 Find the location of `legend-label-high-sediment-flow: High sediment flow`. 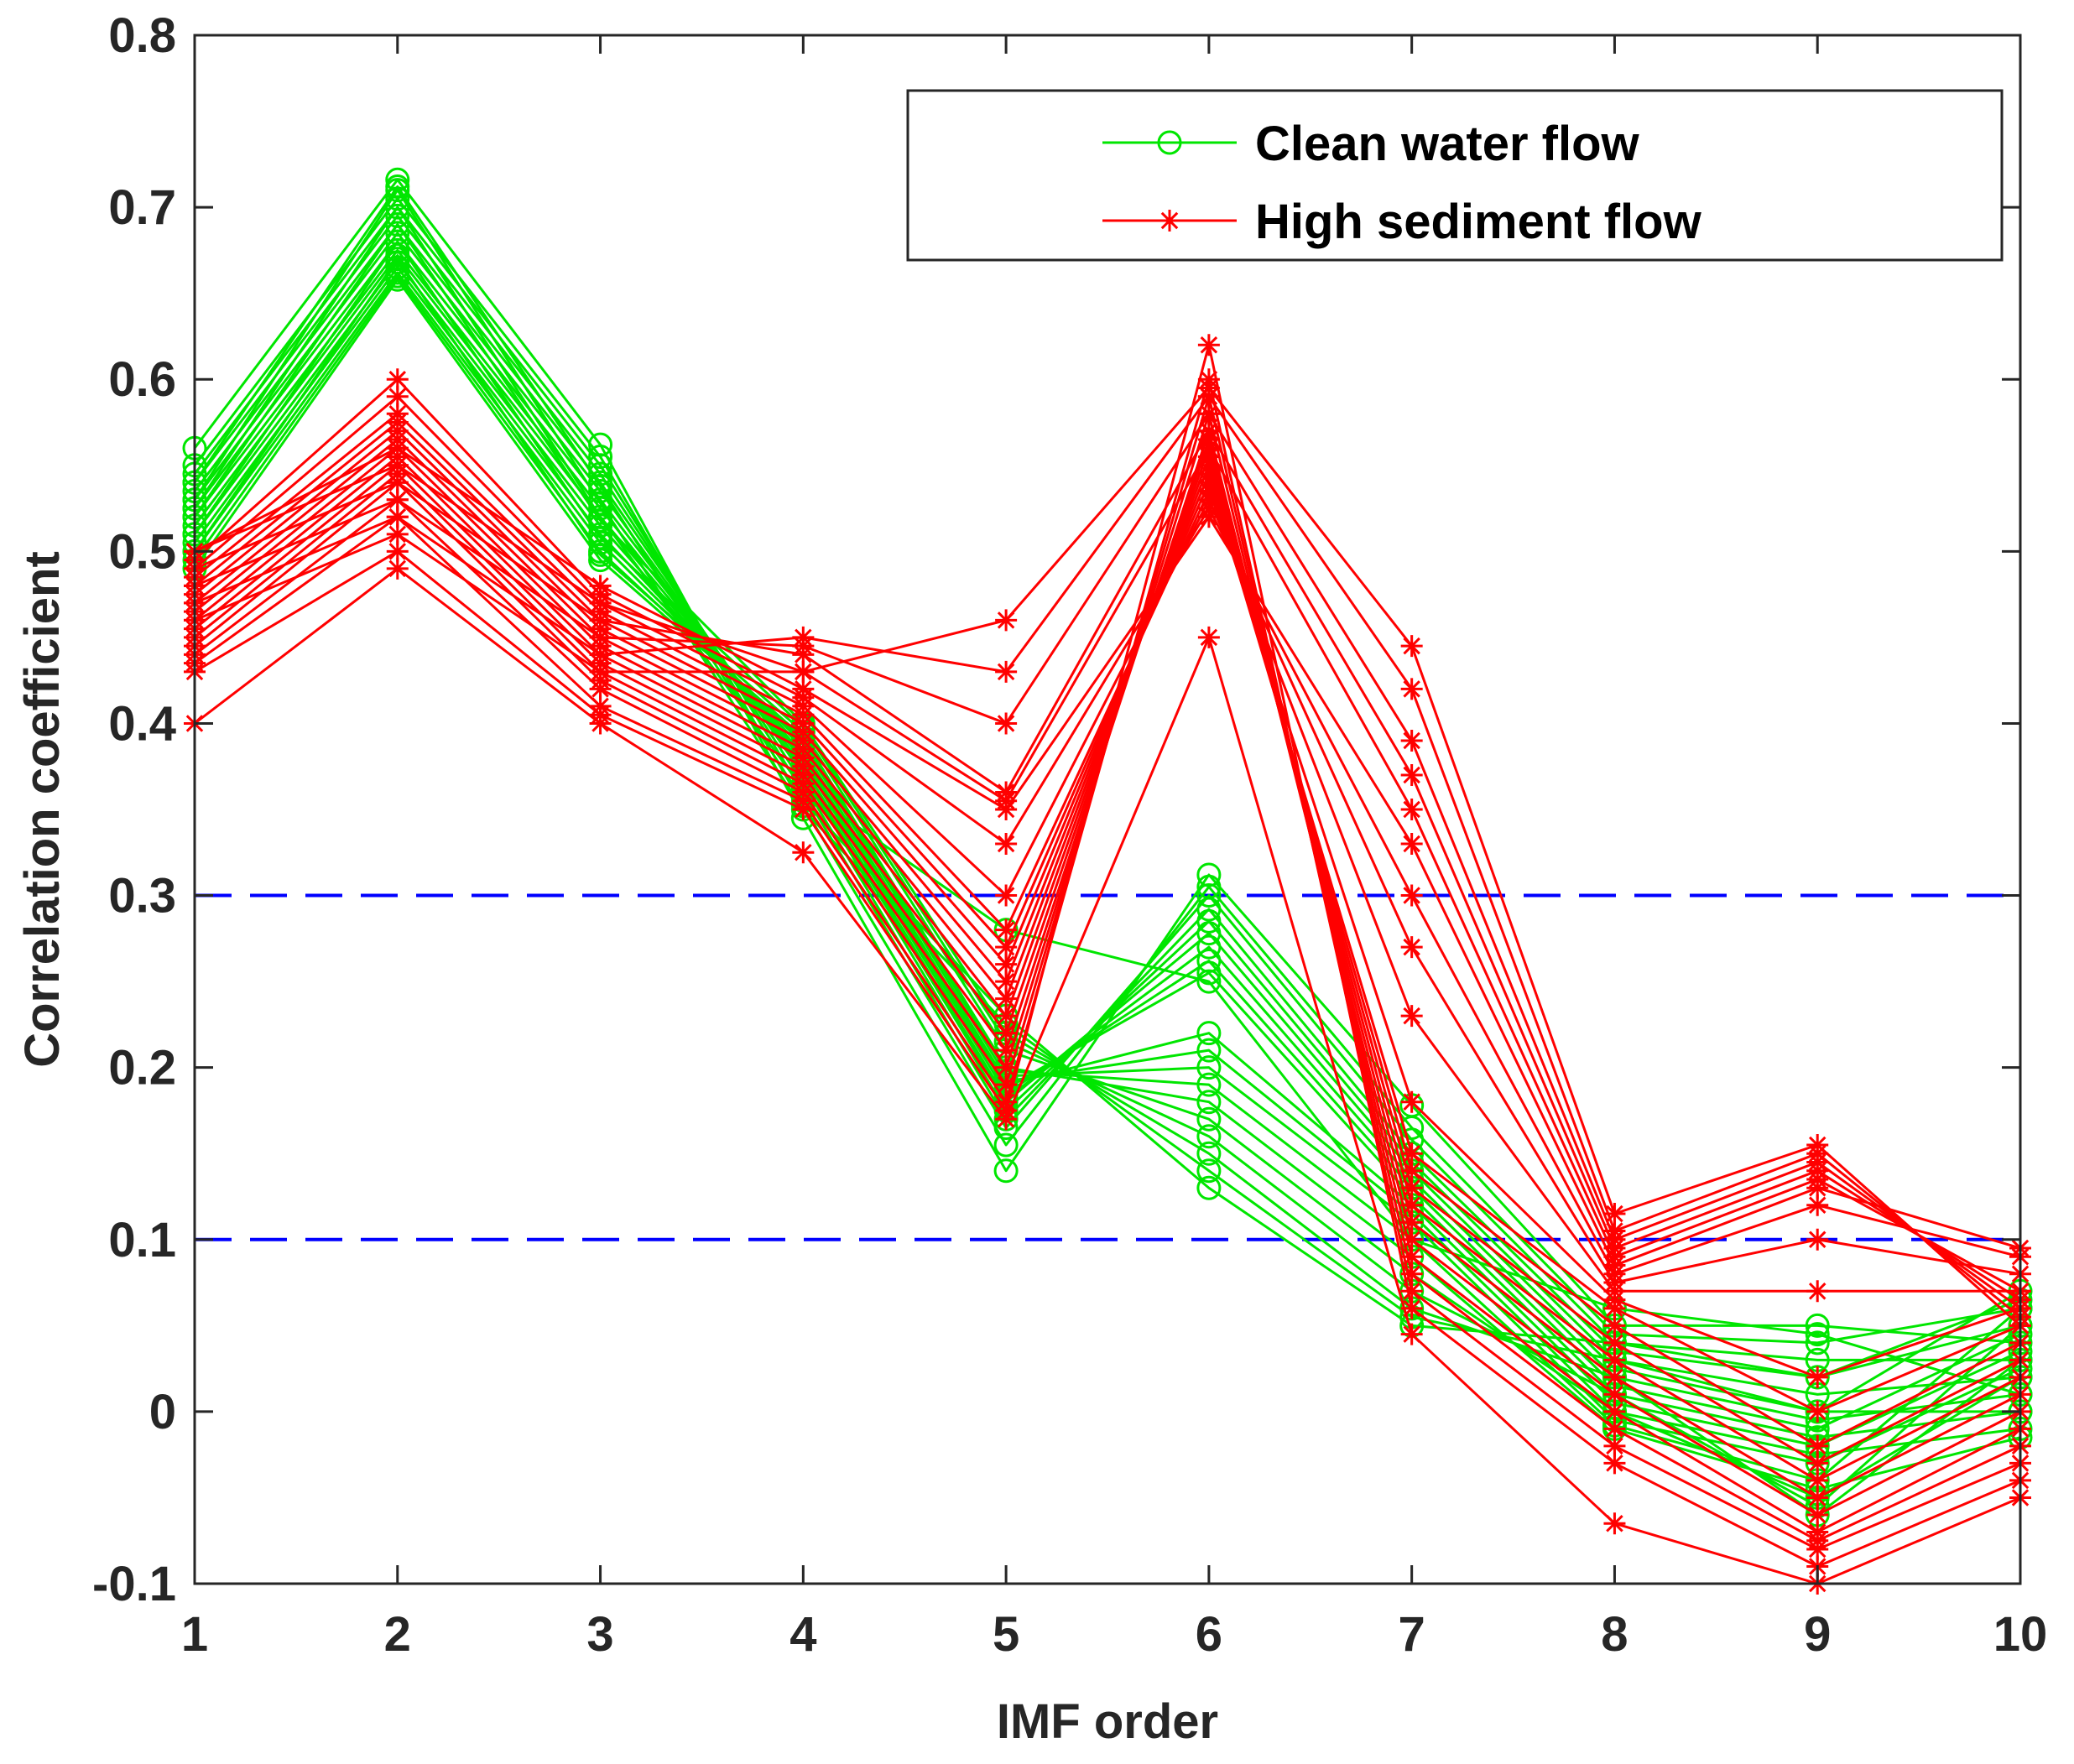

legend-label-high-sediment-flow: High sediment flow is located at coordinates (1478, 222).